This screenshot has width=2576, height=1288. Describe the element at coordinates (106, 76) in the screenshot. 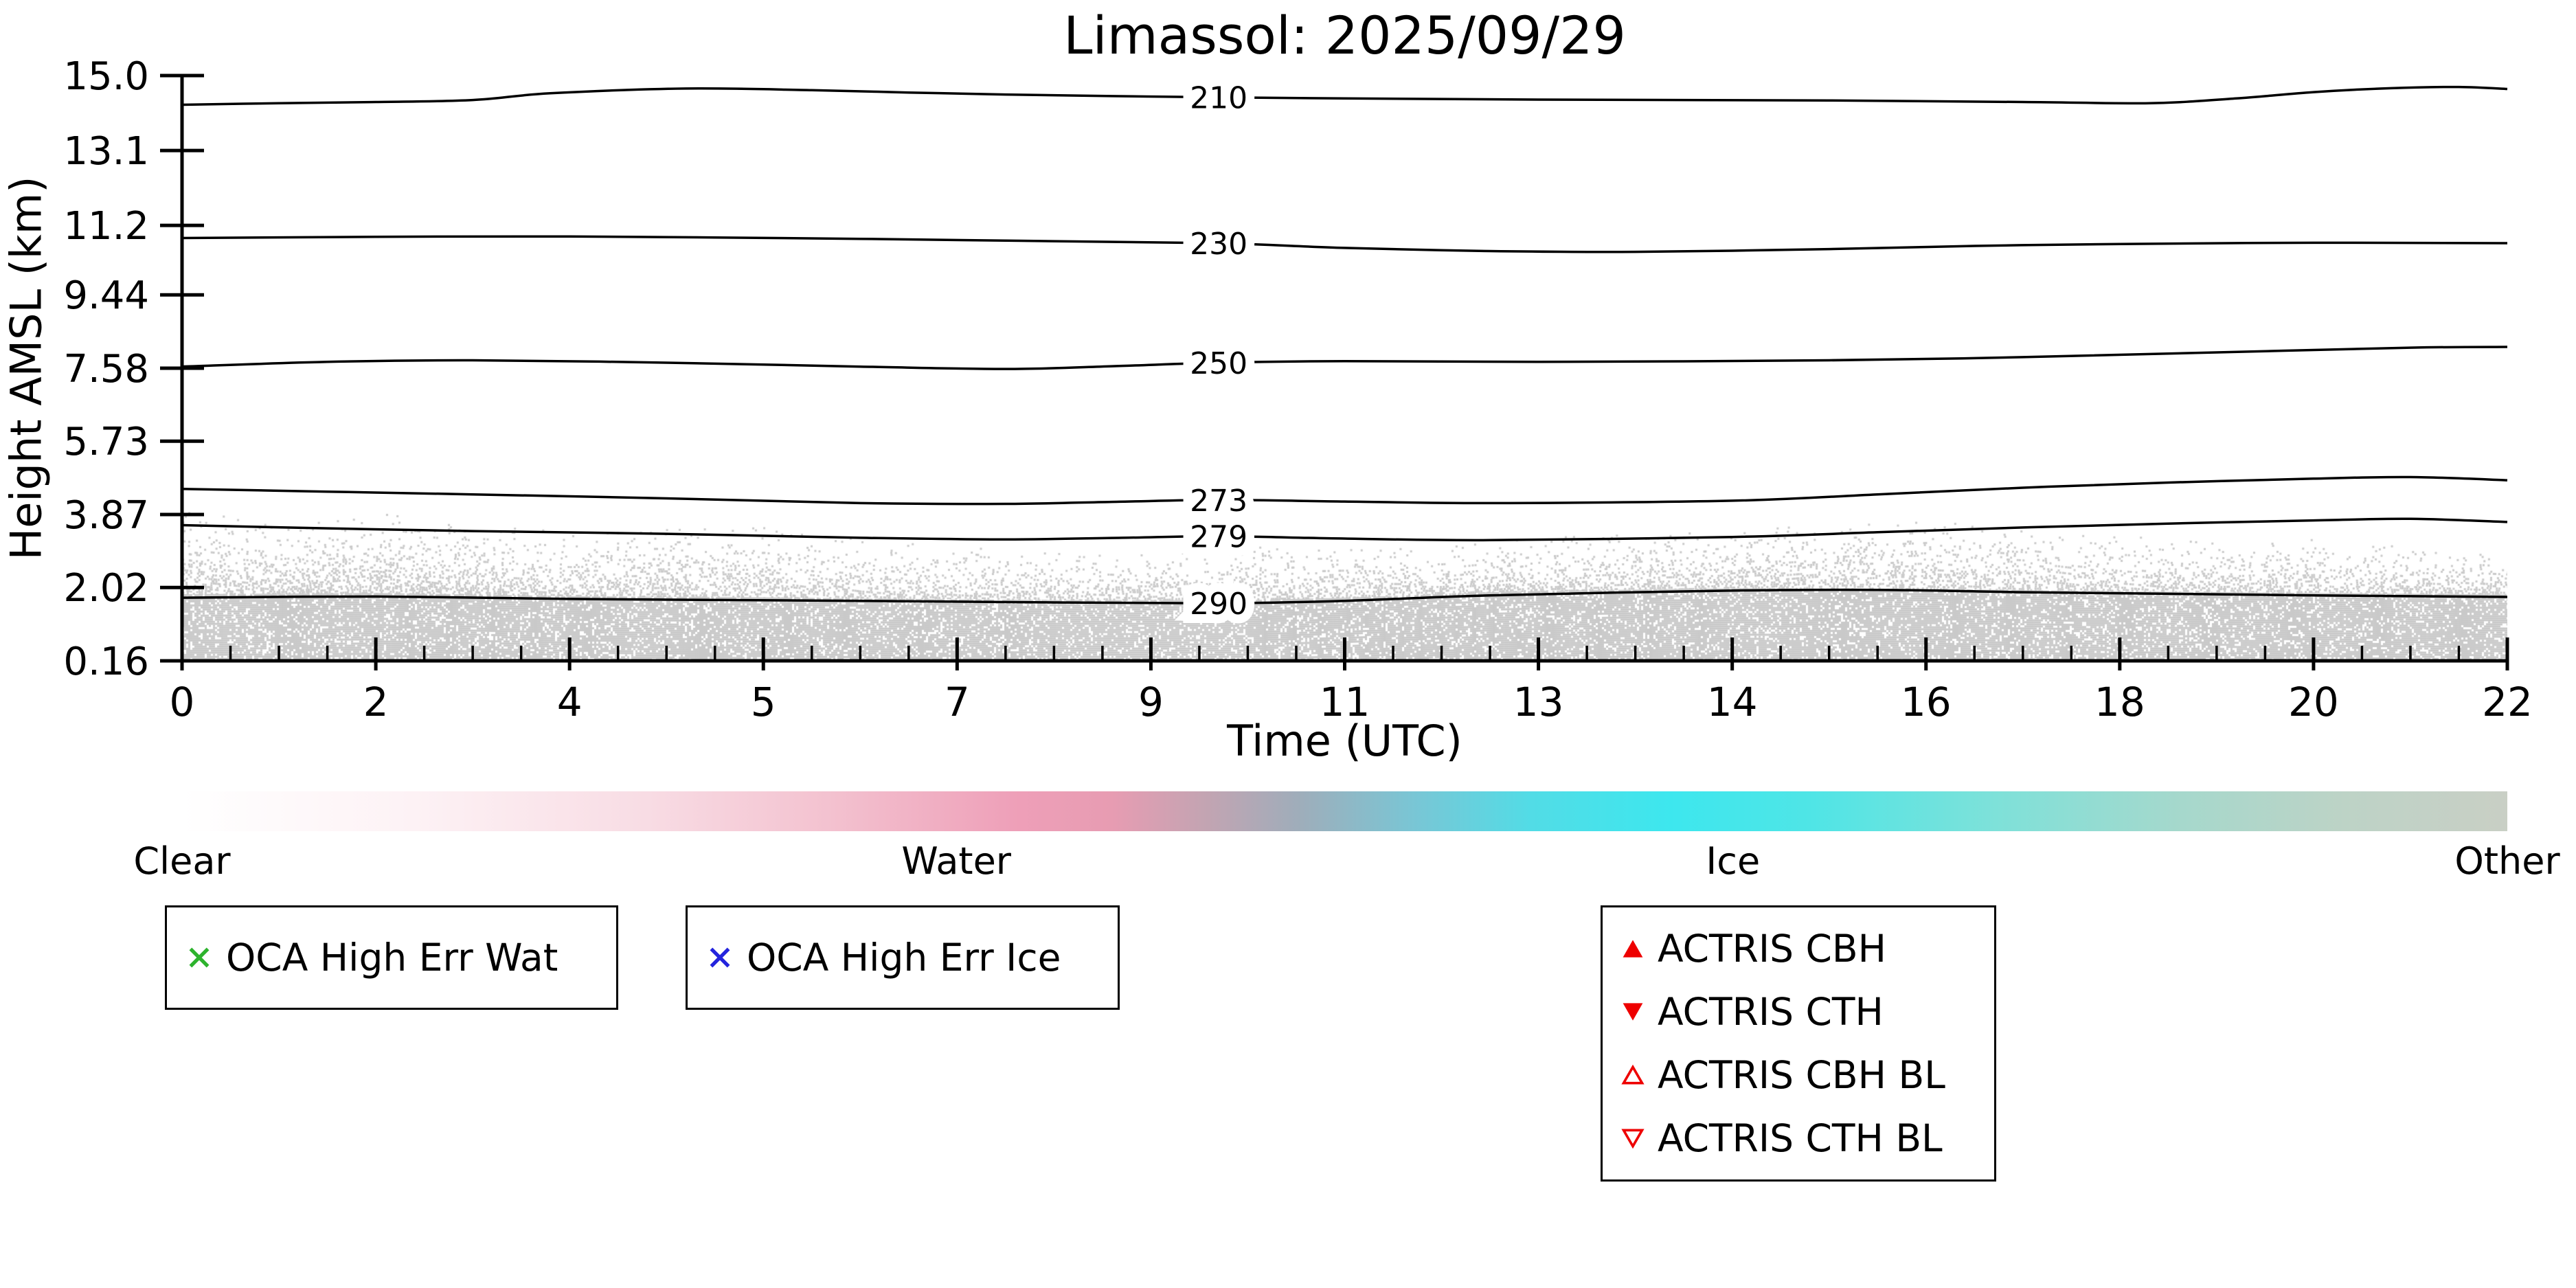

I see `y-tick-label: 15.0` at that location.